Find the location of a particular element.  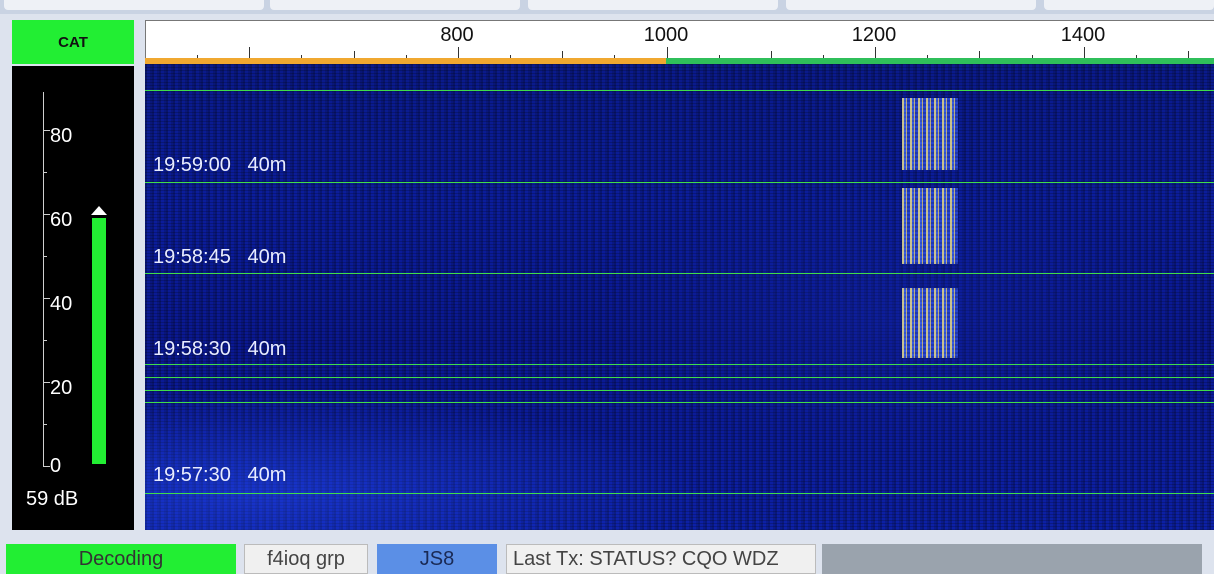

callsign-group-field: f4ioq grp is located at coordinates (306, 559).